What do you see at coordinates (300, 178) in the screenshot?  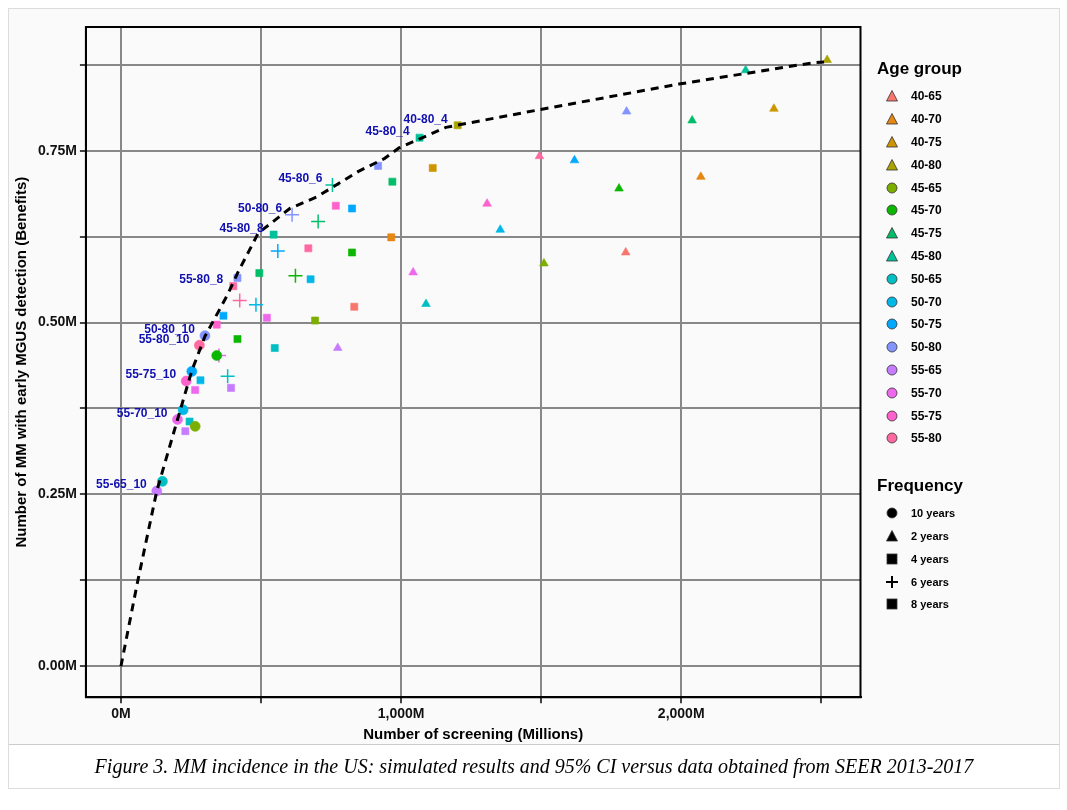 I see `annotation: 45-80_6` at bounding box center [300, 178].